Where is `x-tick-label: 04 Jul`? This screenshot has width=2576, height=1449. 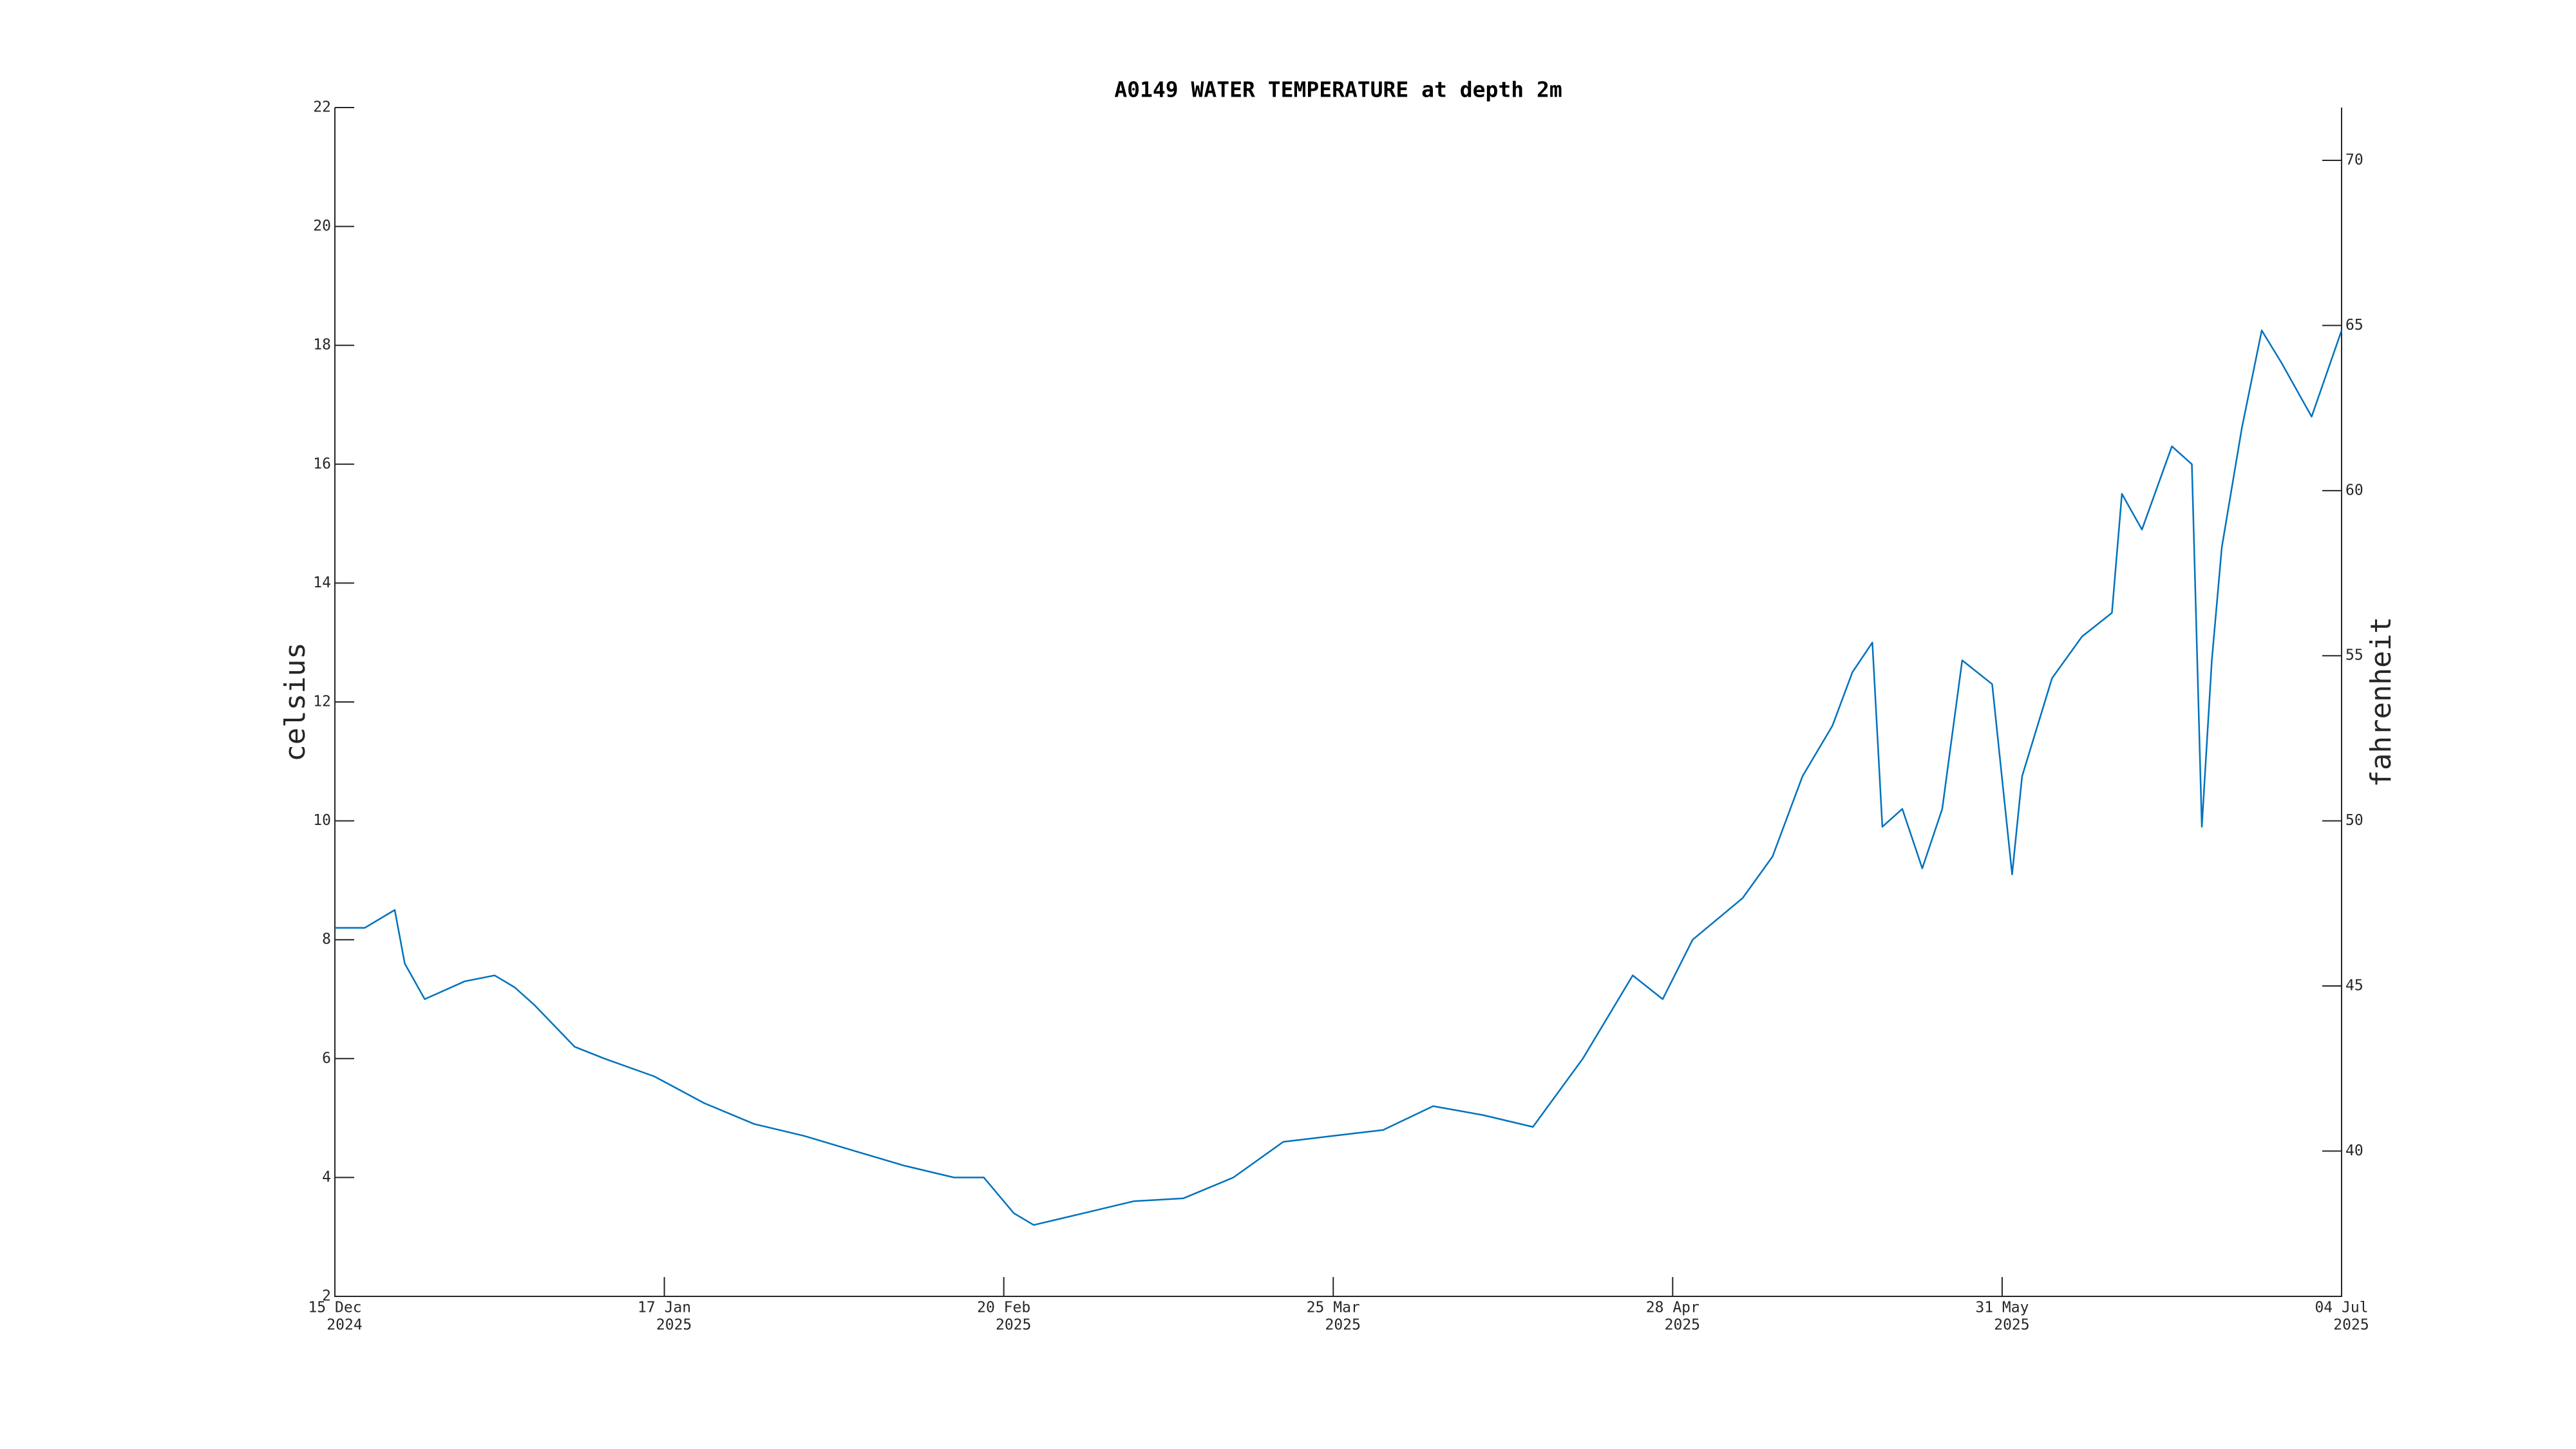
x-tick-label: 04 Jul is located at coordinates (2341, 1308).